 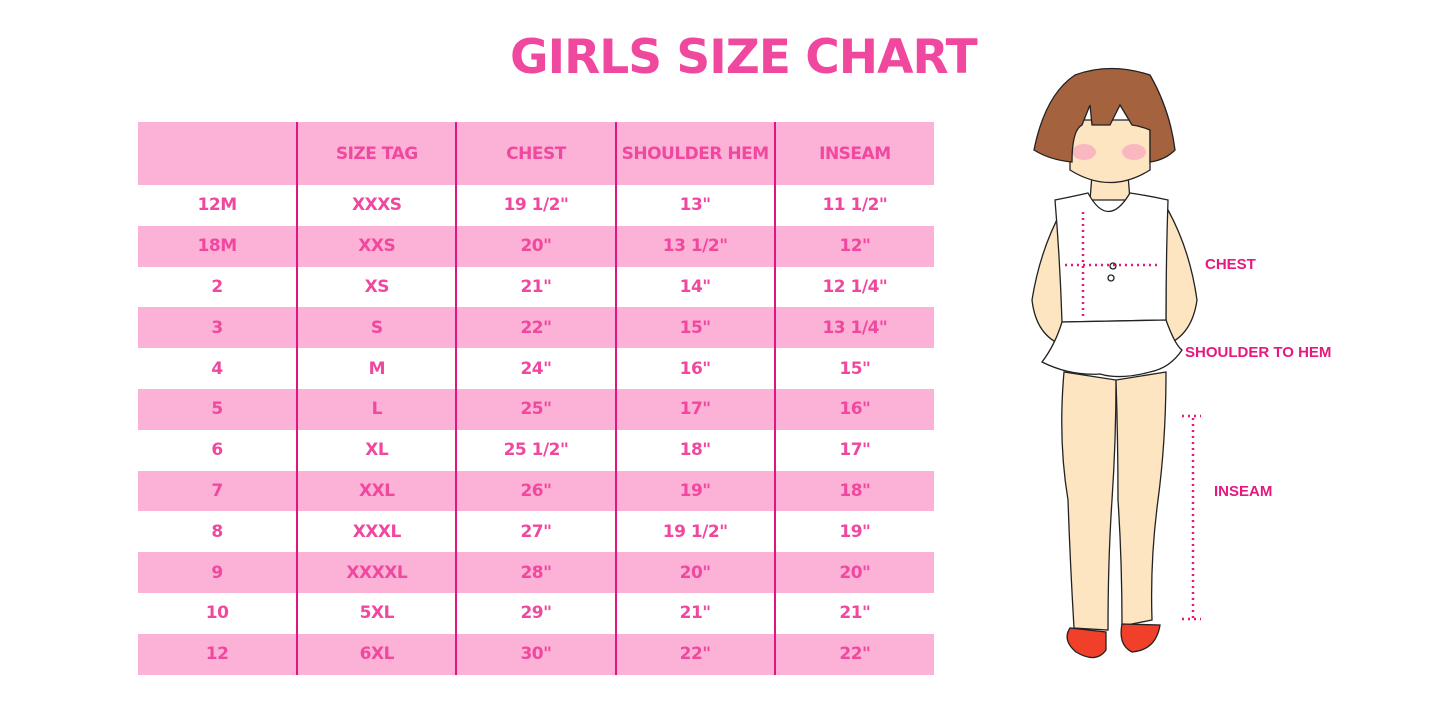 I want to click on table-row: 6 XL 25 1/2" 18" 17", so click(x=536, y=450).